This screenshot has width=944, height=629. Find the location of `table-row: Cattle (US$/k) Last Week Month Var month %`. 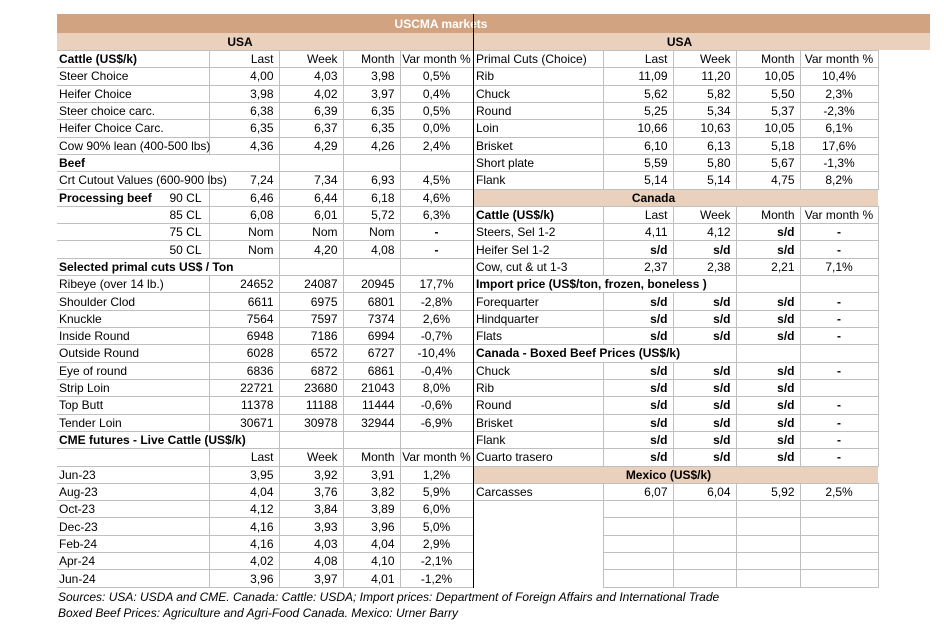

table-row: Cattle (US$/k) Last Week Month Var month % is located at coordinates (676, 215).